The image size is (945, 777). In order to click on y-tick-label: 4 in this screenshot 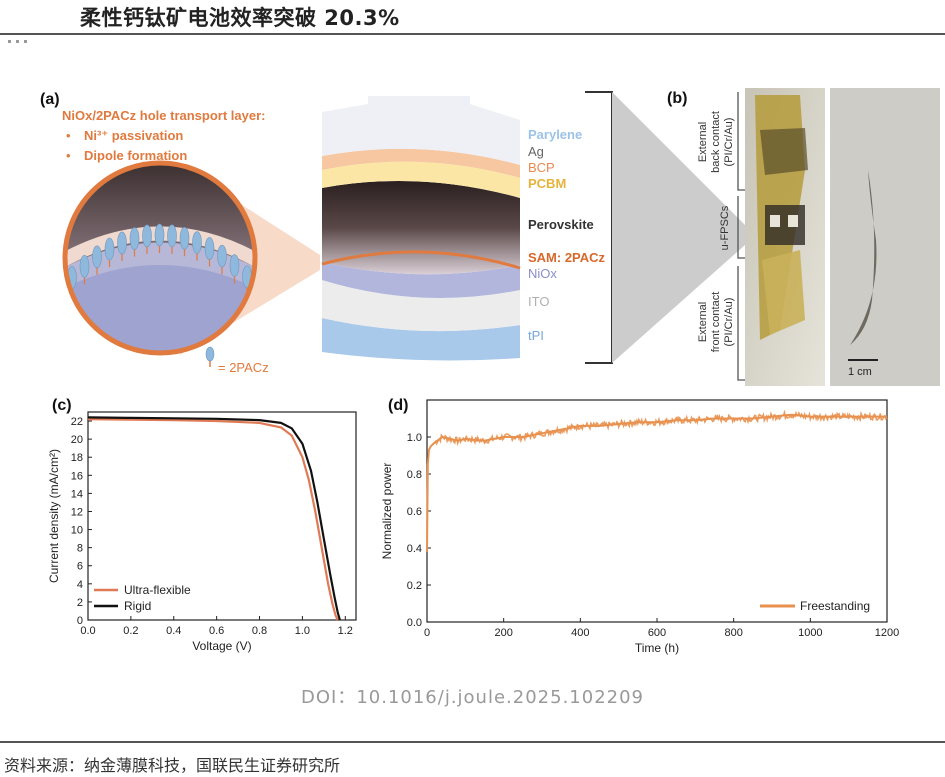, I will do `click(80, 585)`.